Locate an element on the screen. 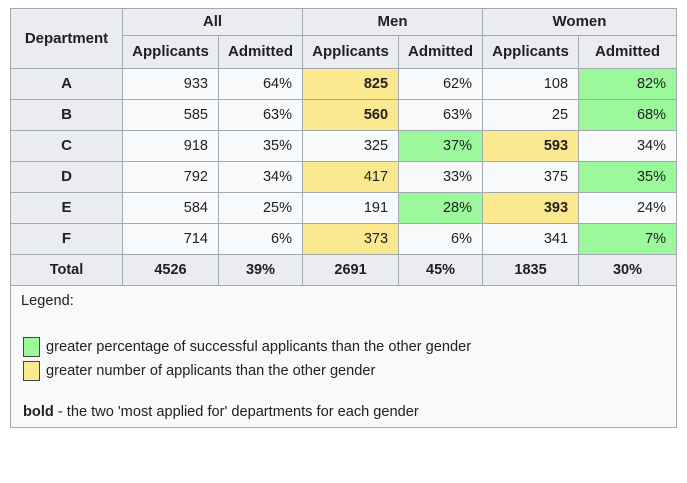 The height and width of the screenshot is (483, 687). table-row-dept-f: F 714 6% 373 6% 341 7% is located at coordinates (343, 239).